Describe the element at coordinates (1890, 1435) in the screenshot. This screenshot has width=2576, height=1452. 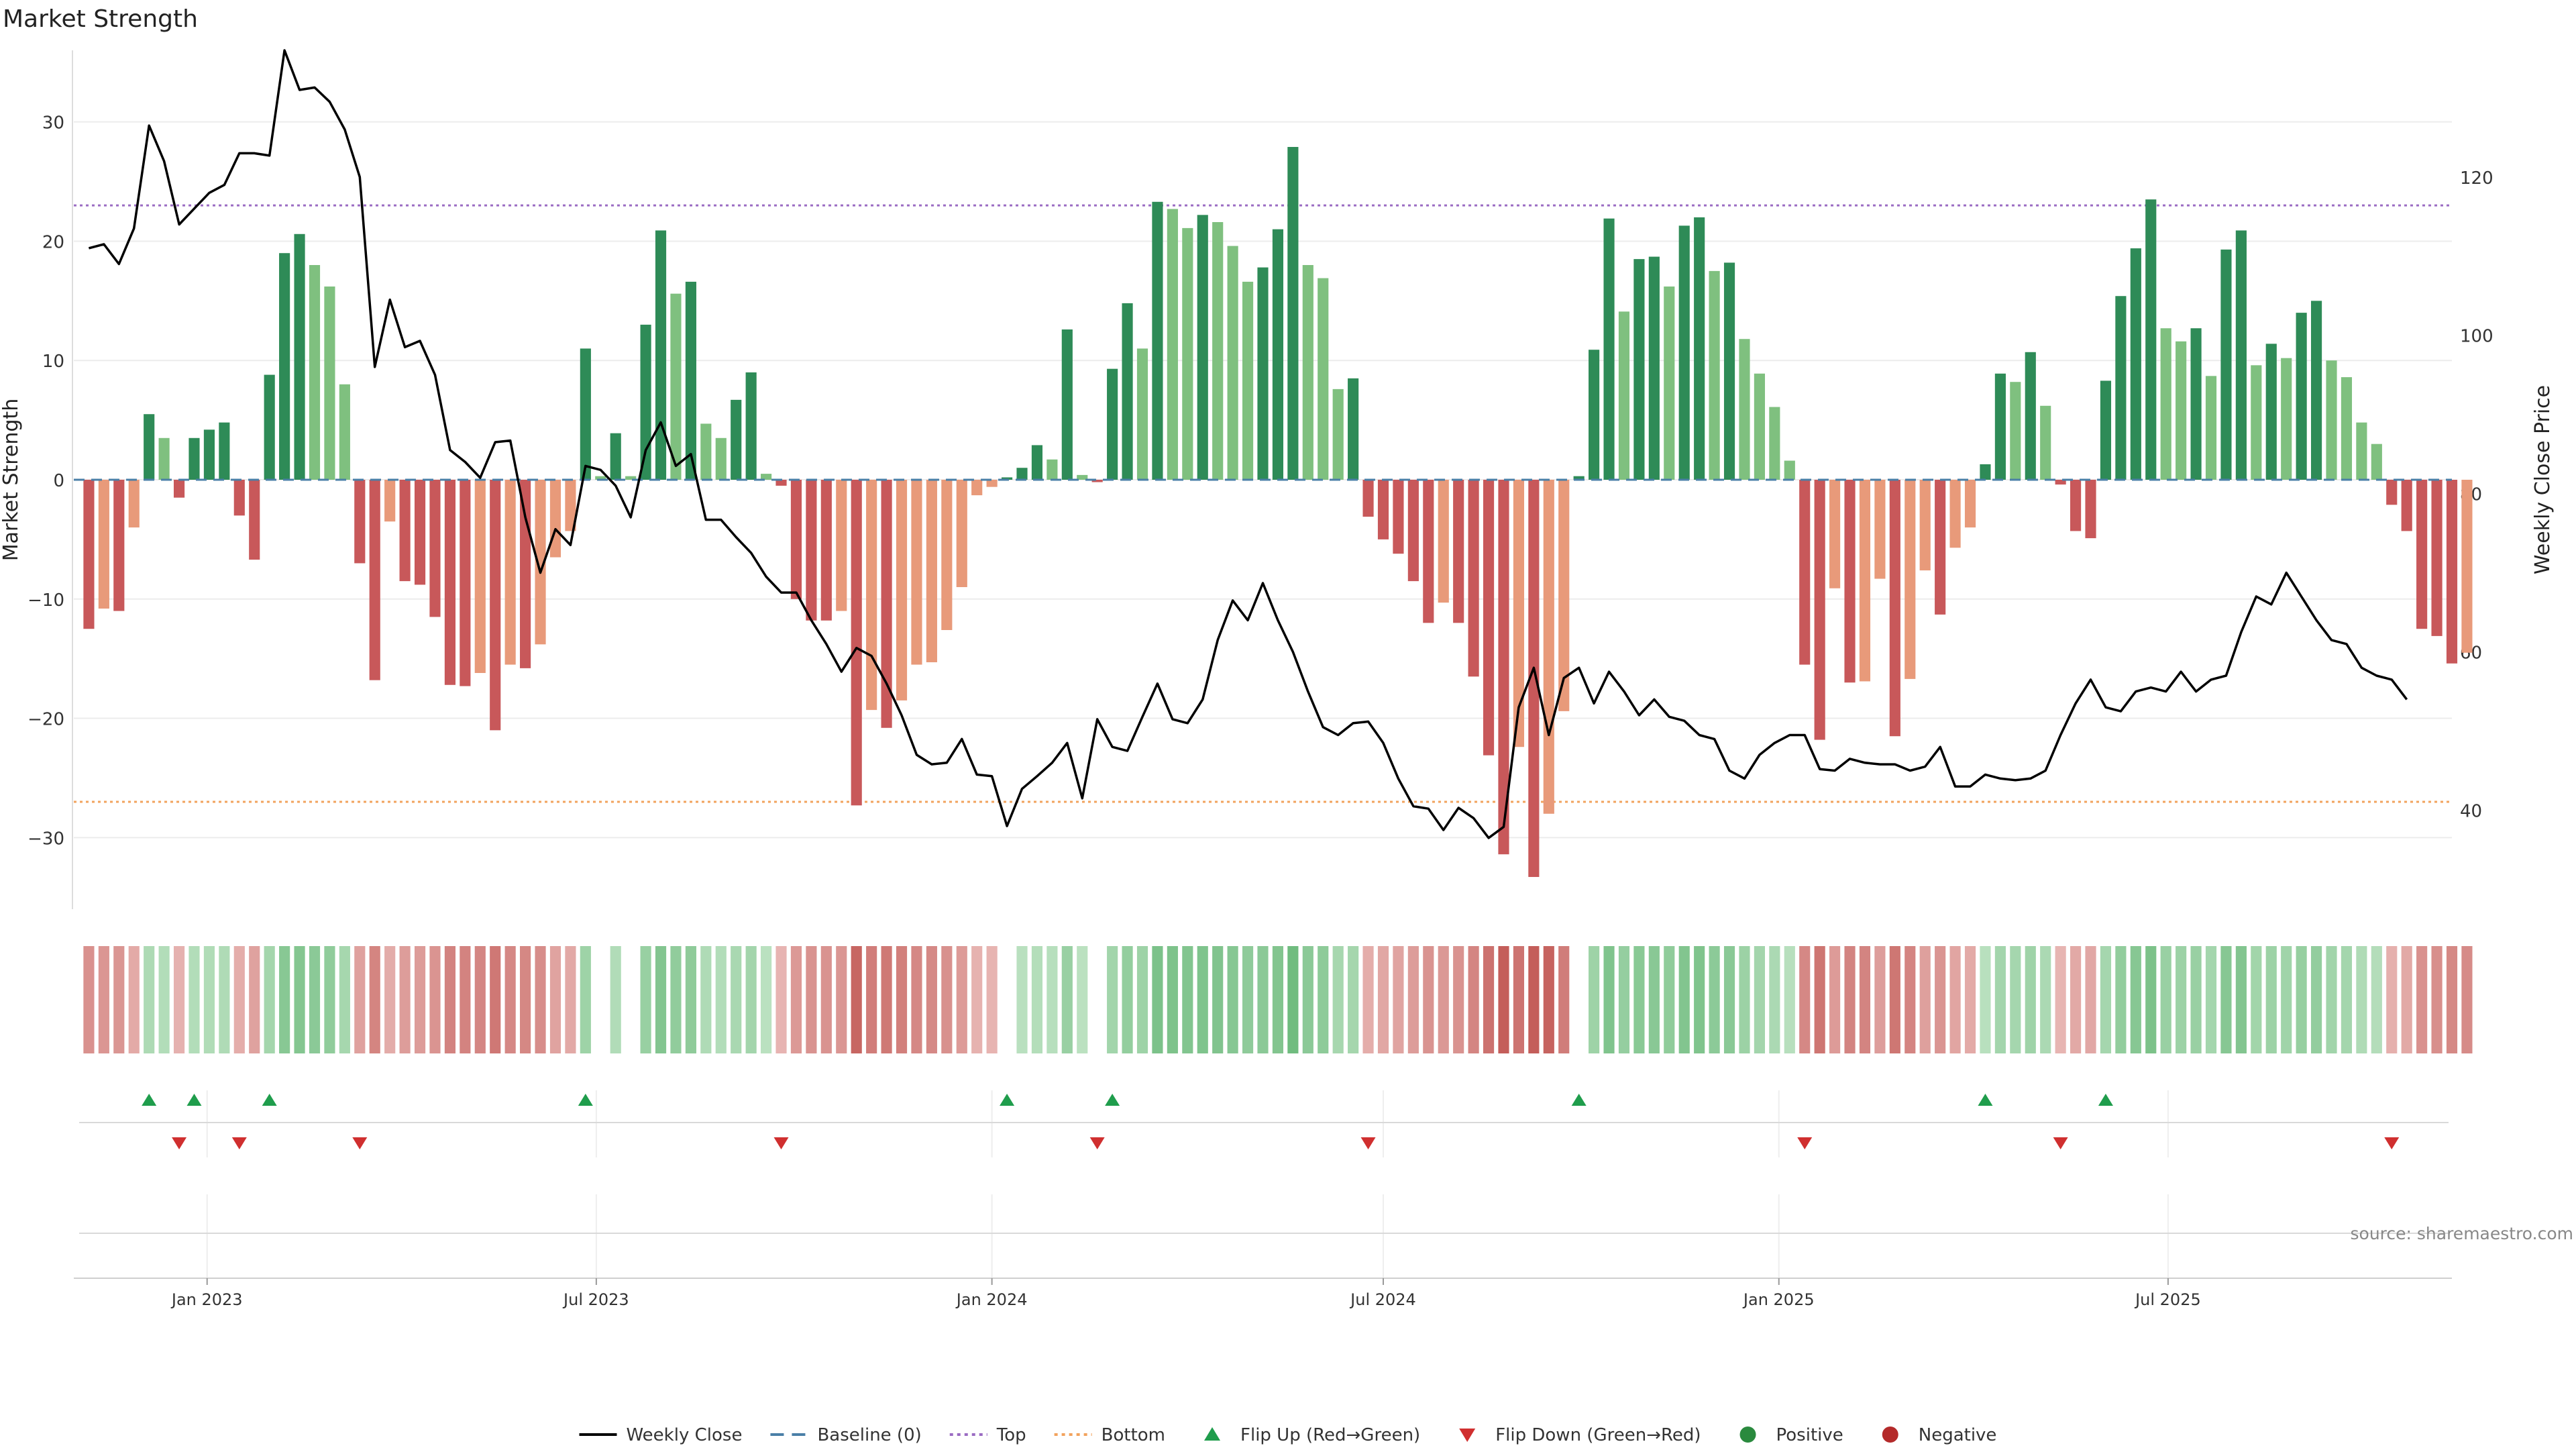
I see `legend-icon-circle` at that location.